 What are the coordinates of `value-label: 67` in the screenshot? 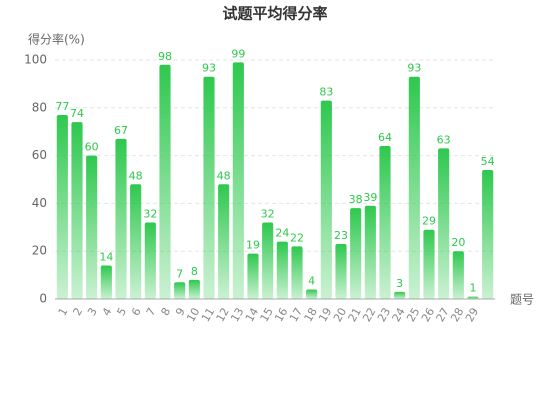 It's located at (121, 130).